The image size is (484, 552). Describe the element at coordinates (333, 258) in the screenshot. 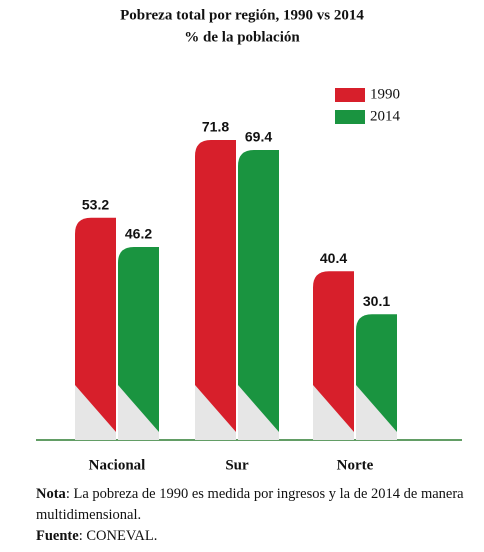

I see `data-label: 40.4` at that location.